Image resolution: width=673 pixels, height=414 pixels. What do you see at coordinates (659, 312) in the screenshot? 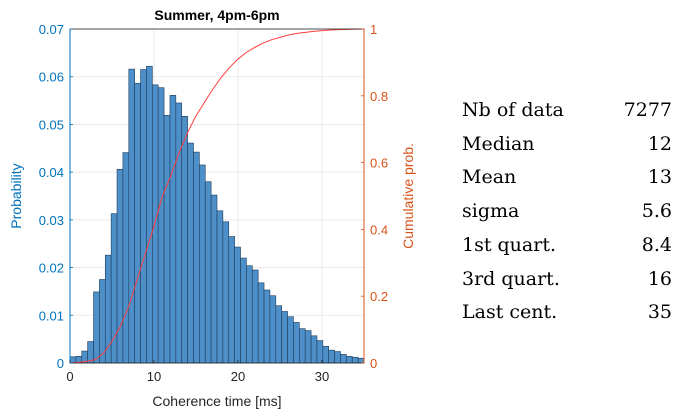
I see `stat-value: 35` at bounding box center [659, 312].